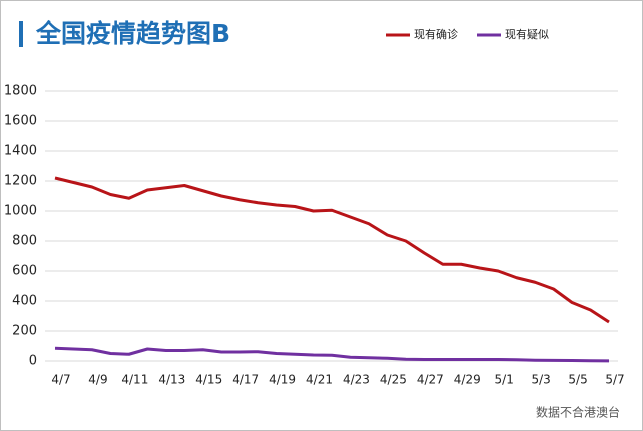 Image resolution: width=643 pixels, height=431 pixels. Describe the element at coordinates (60, 380) in the screenshot. I see `x-tick-label: 4/7` at that location.